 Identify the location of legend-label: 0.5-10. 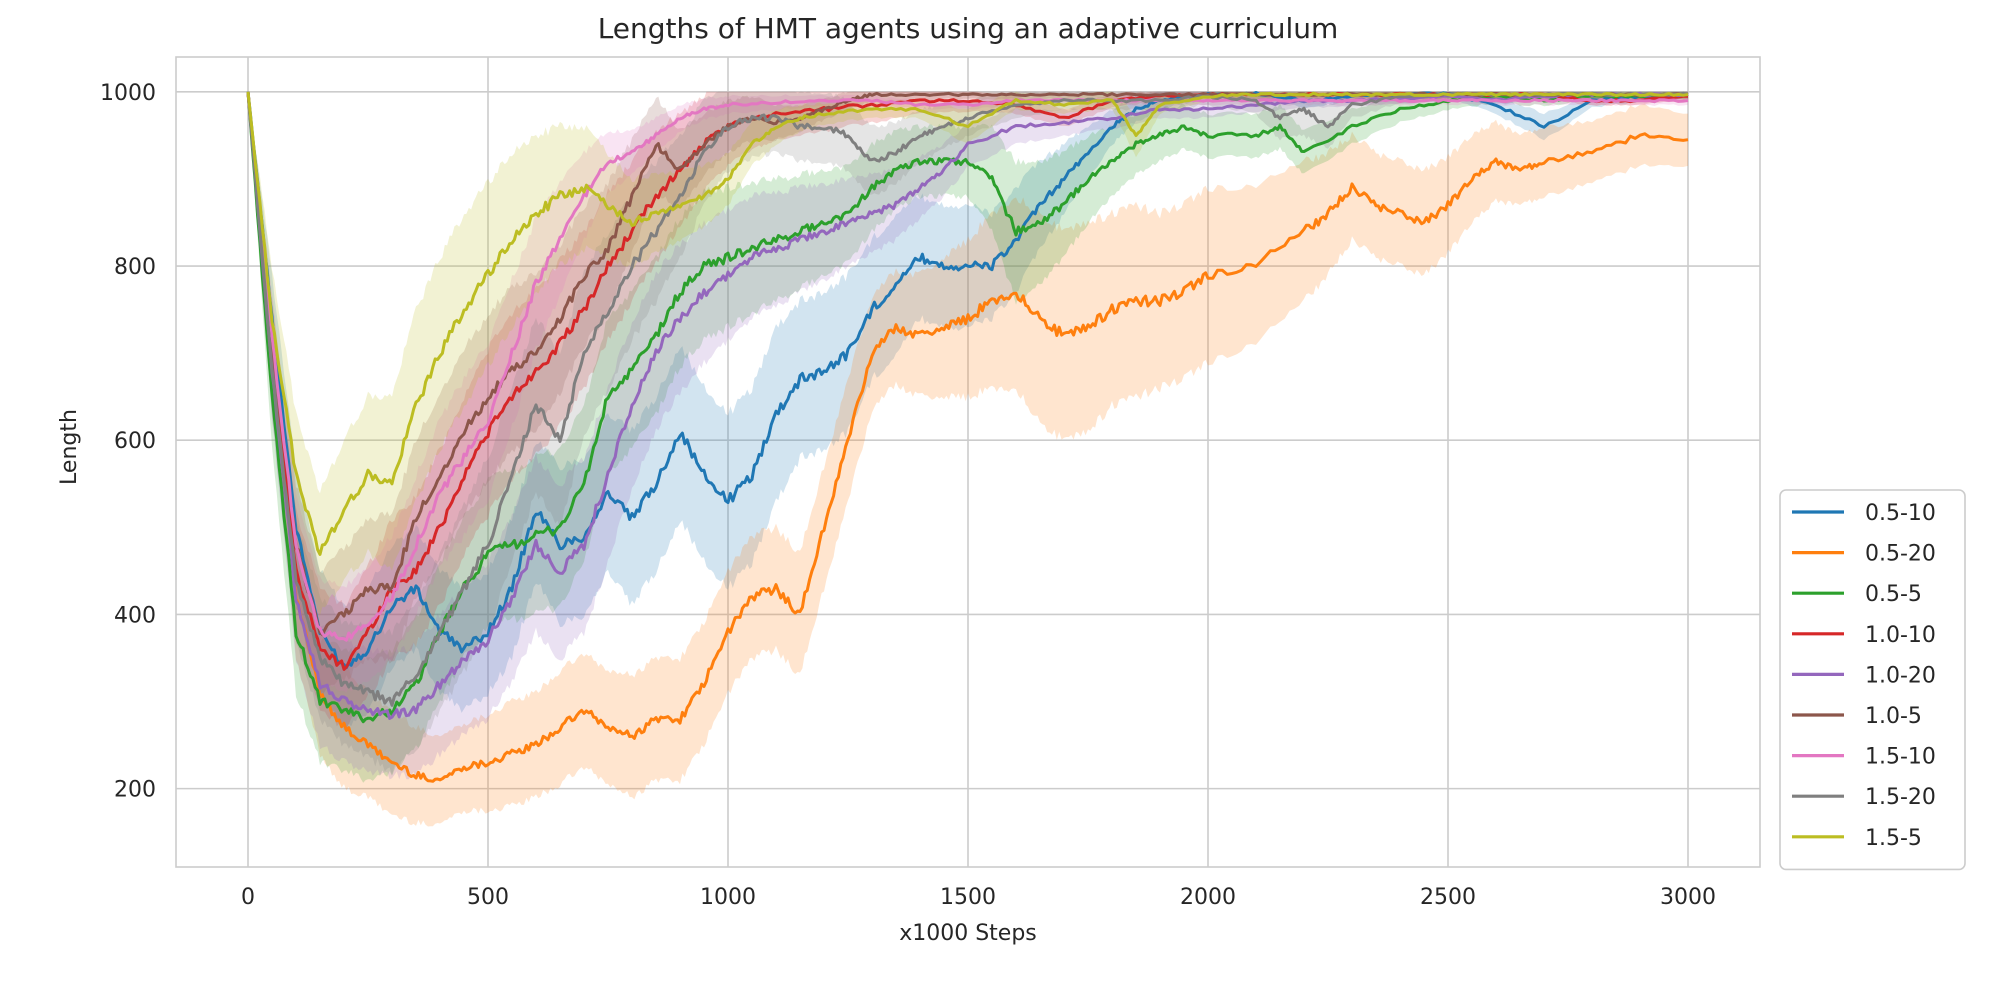
(1900, 513).